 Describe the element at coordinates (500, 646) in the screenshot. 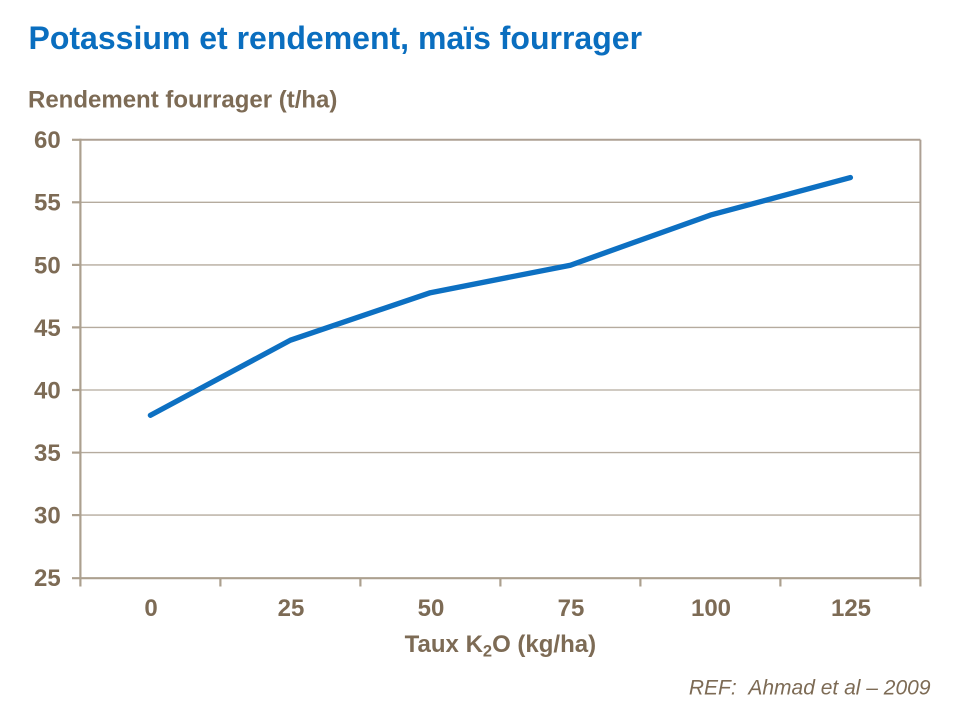

I see `svg-text: Taux K2O (kg/ha)` at that location.